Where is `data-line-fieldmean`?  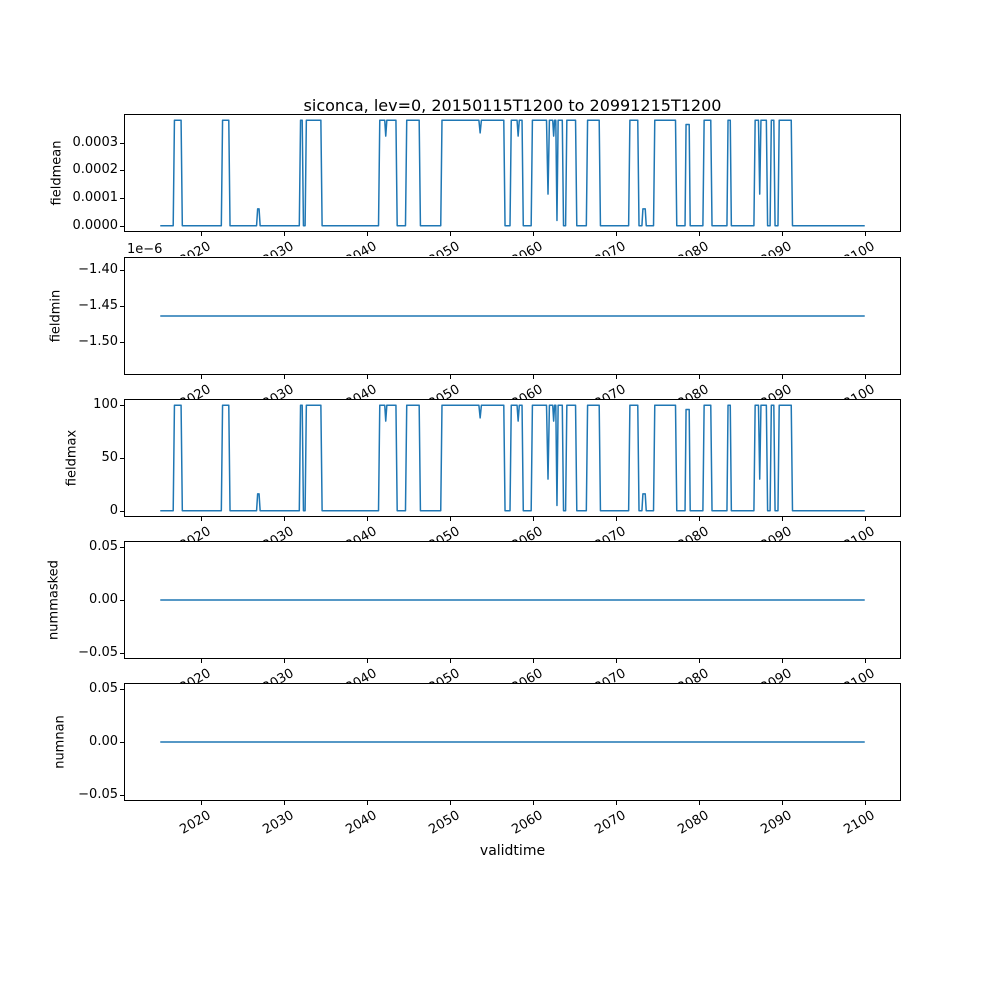
data-line-fieldmean is located at coordinates (512, 173).